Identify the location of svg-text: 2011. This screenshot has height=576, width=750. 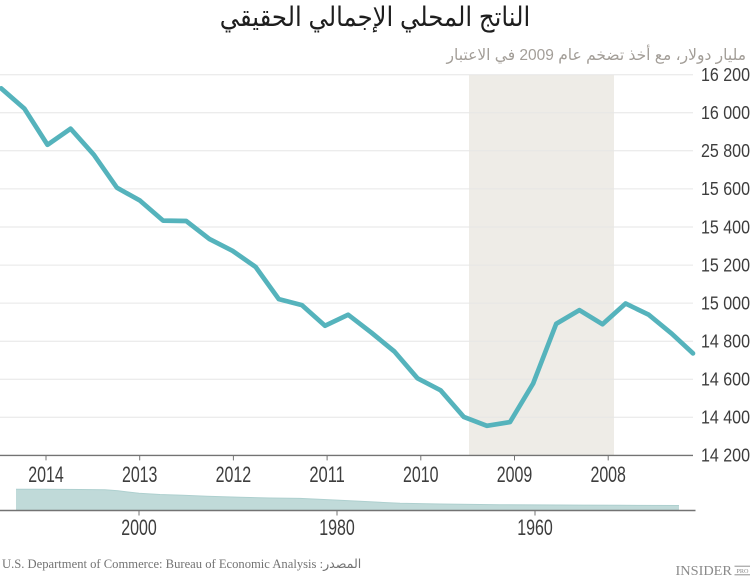
(327, 474).